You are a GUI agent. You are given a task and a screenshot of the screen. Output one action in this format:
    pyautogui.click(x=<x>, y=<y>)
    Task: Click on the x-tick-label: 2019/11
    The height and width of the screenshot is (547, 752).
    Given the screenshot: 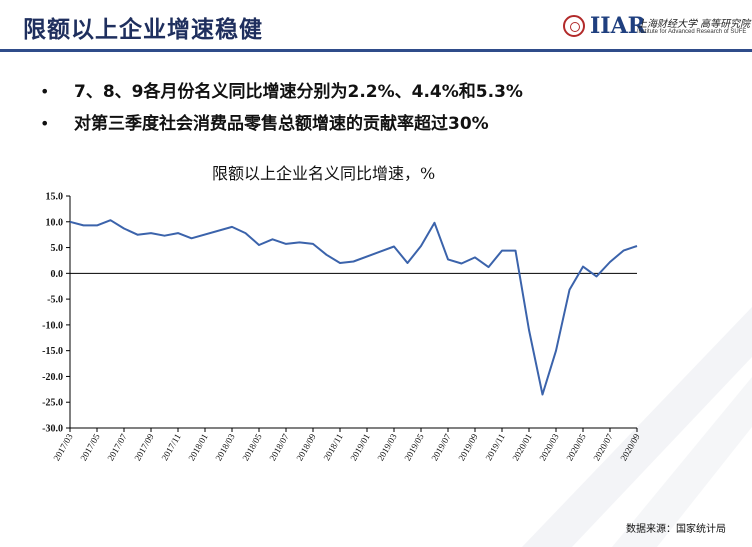 What is the action you would take?
    pyautogui.click(x=494, y=447)
    